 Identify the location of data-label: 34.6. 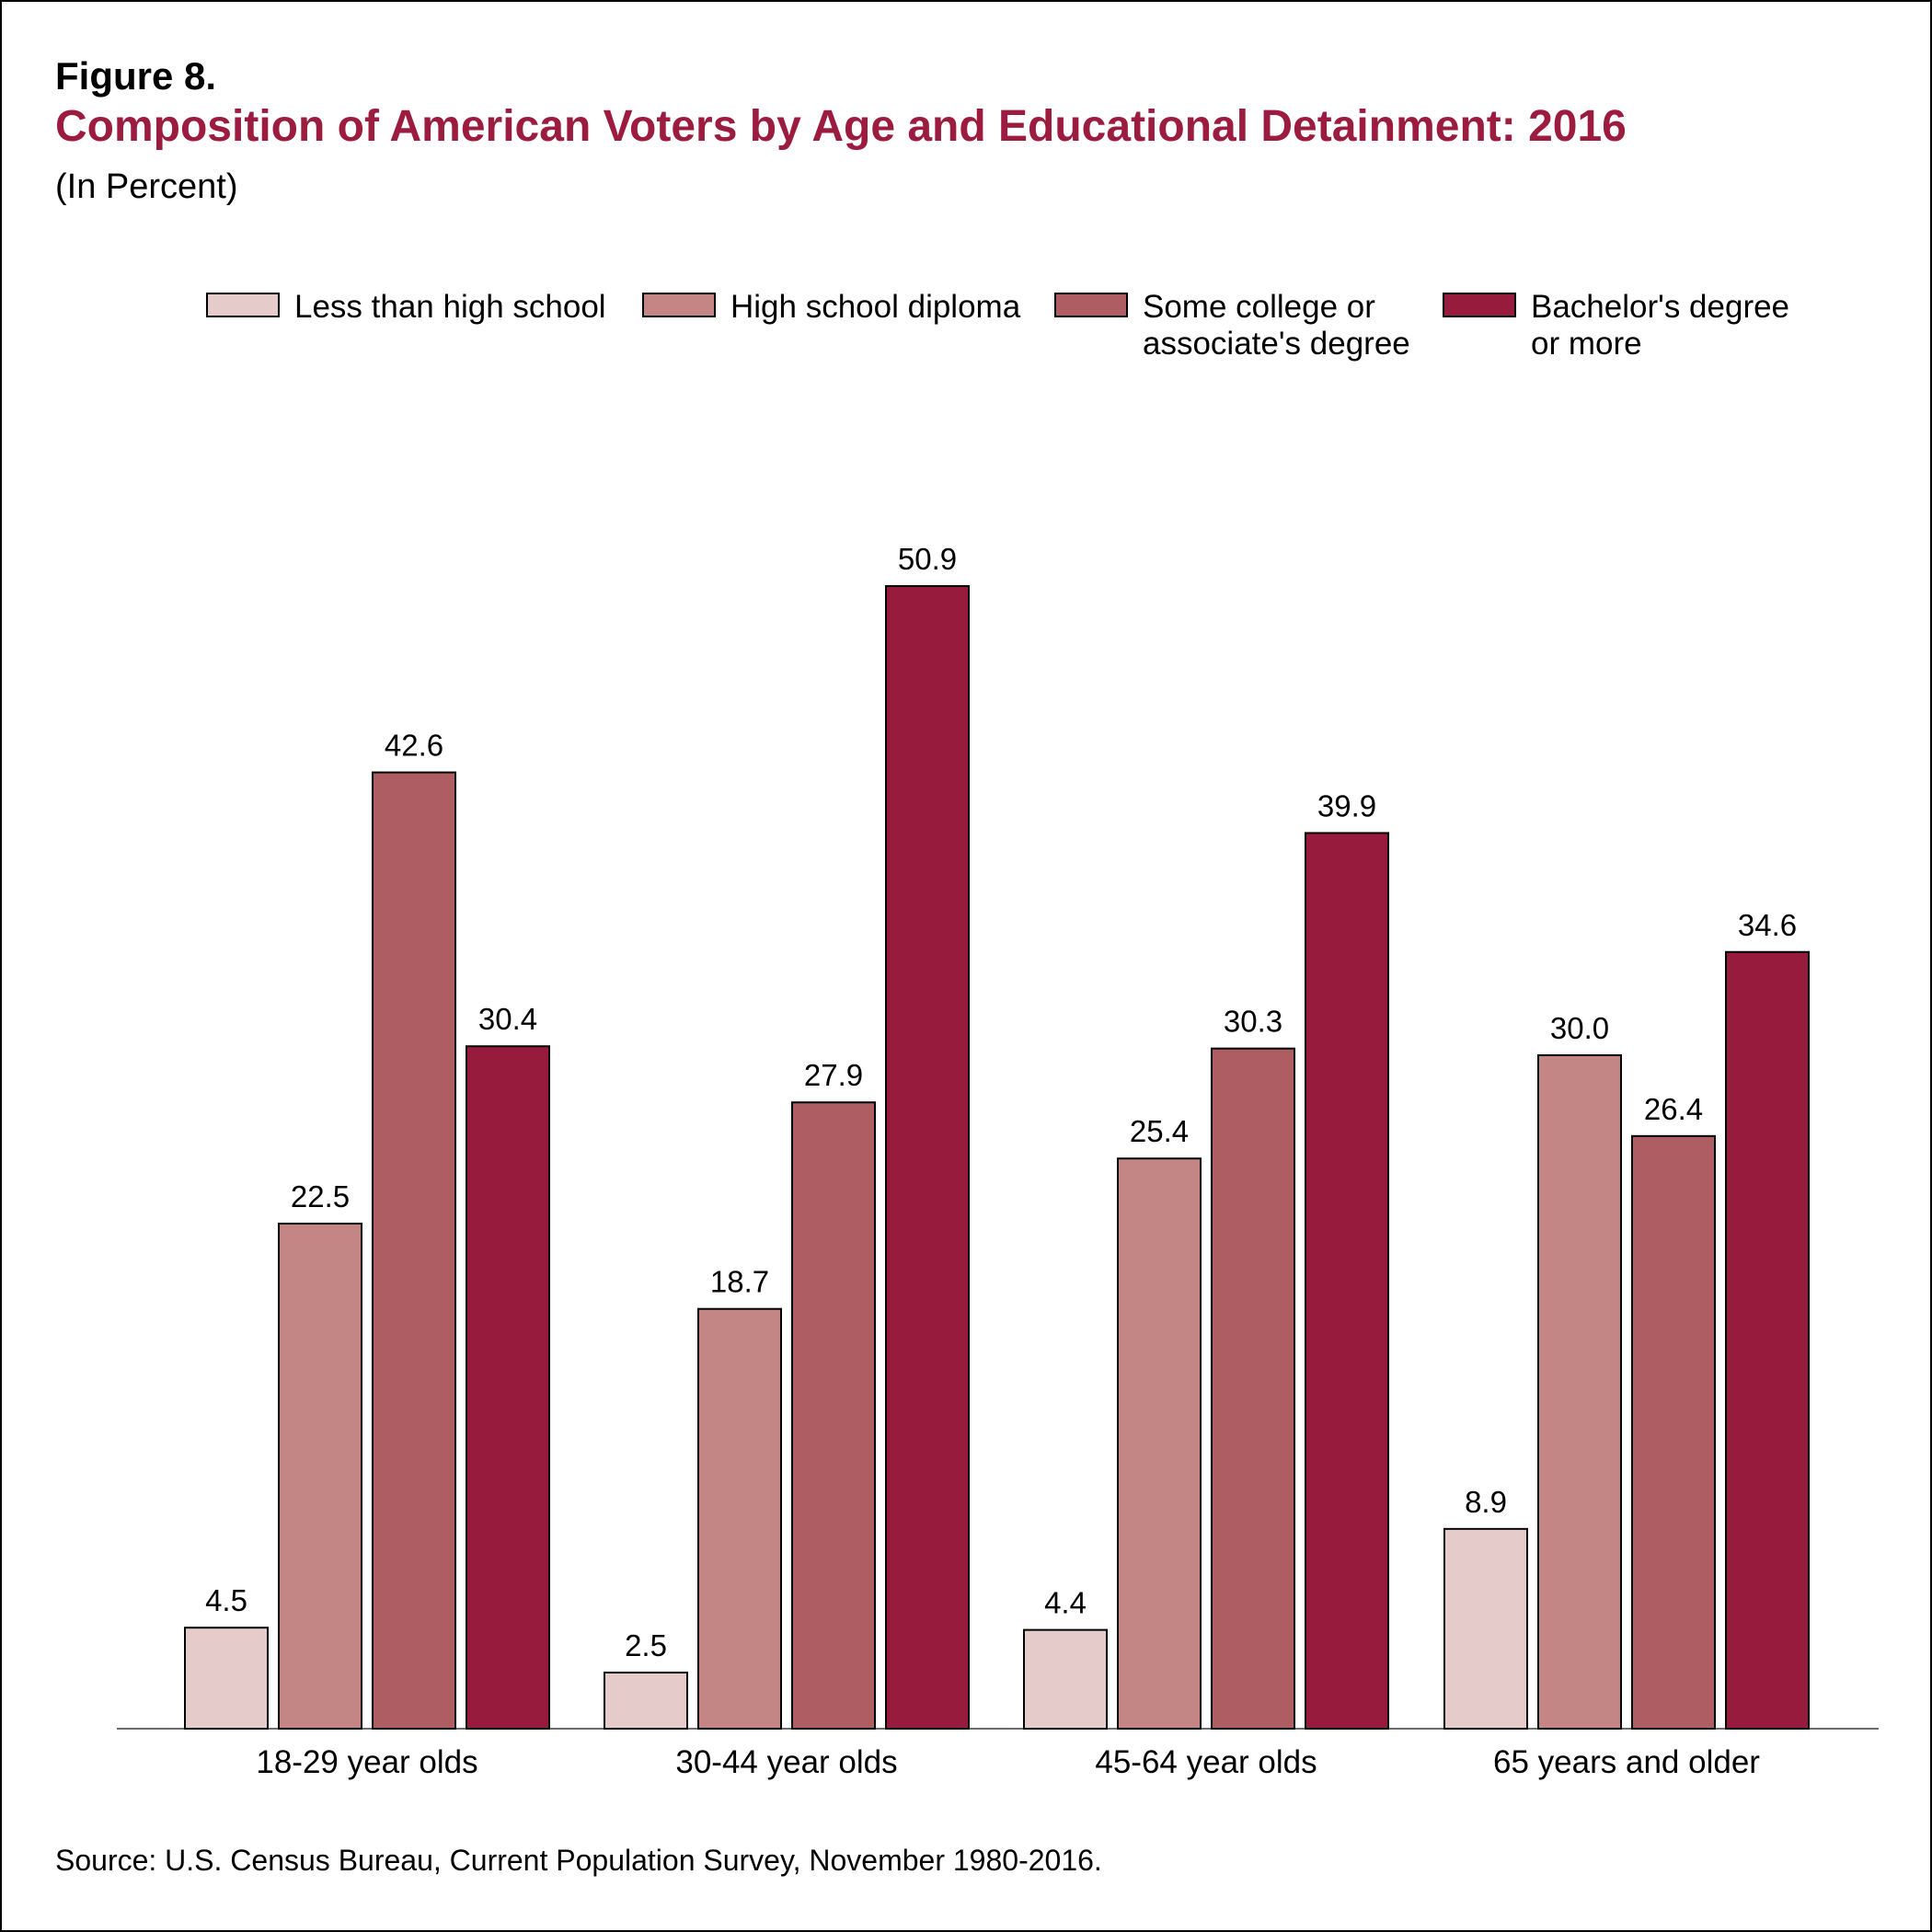
(1767, 925).